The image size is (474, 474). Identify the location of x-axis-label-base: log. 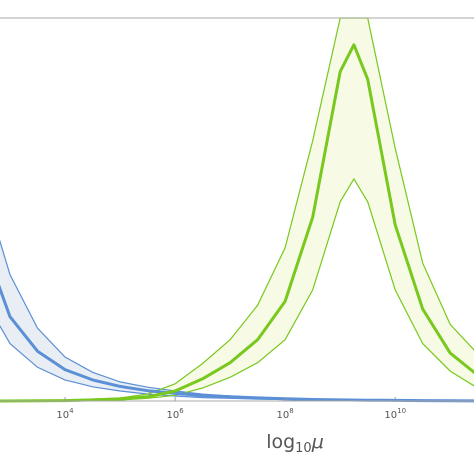
(280, 442).